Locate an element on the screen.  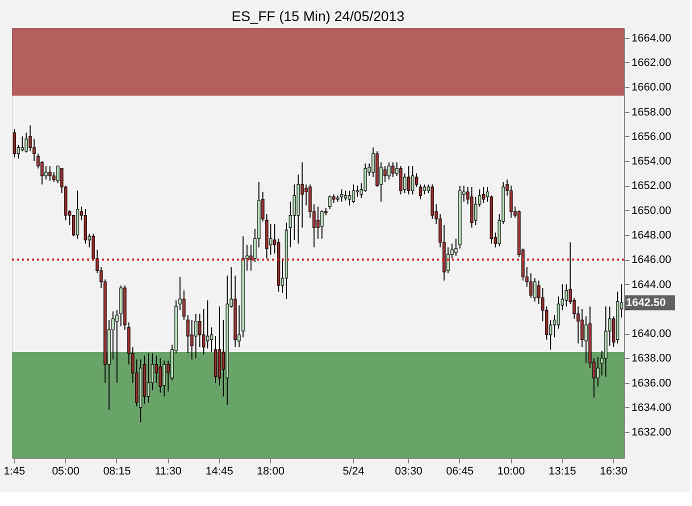
y-tick-label: 1638.00 is located at coordinates (652, 358).